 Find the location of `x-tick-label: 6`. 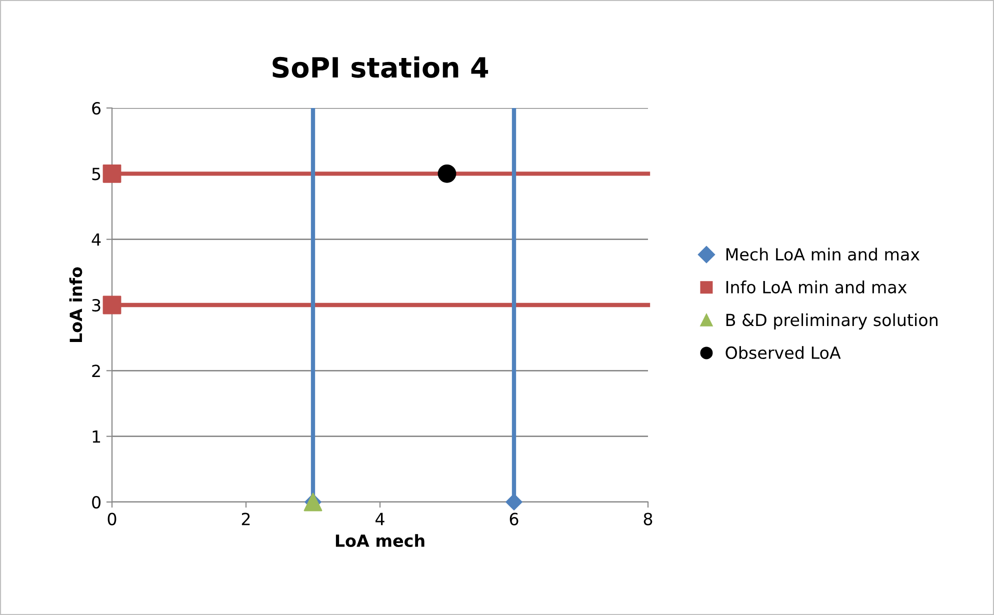

x-tick-label: 6 is located at coordinates (514, 519).